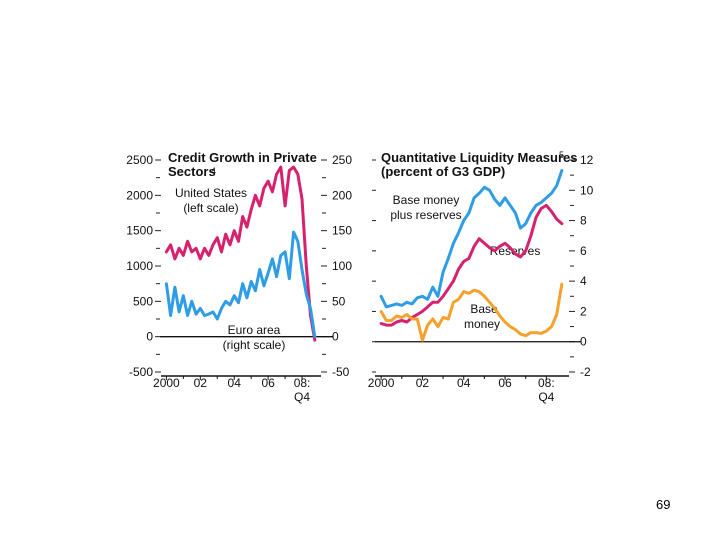  Describe the element at coordinates (464, 383) in the screenshot. I see `liquidity-x-tick-label: 04` at that location.